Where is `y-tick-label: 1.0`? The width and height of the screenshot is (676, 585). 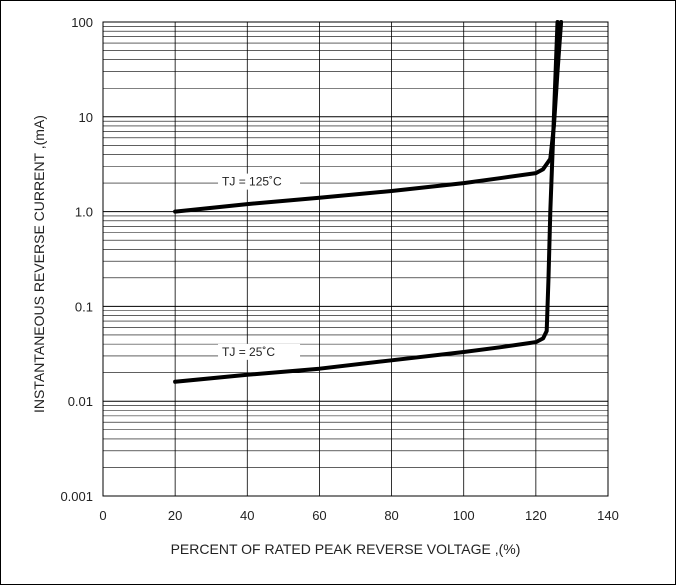 y-tick-label: 1.0 is located at coordinates (84, 212).